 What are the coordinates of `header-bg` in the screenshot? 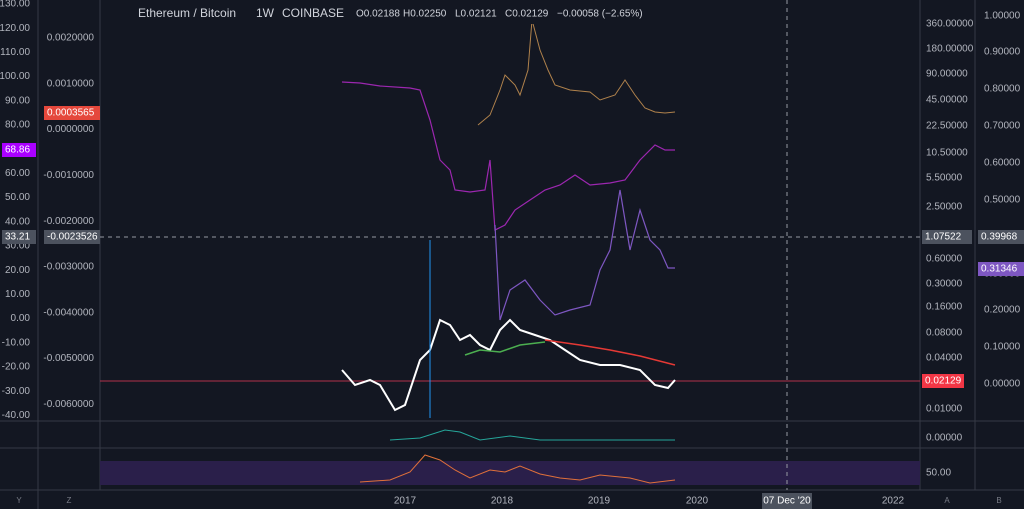 It's located at (387, 14).